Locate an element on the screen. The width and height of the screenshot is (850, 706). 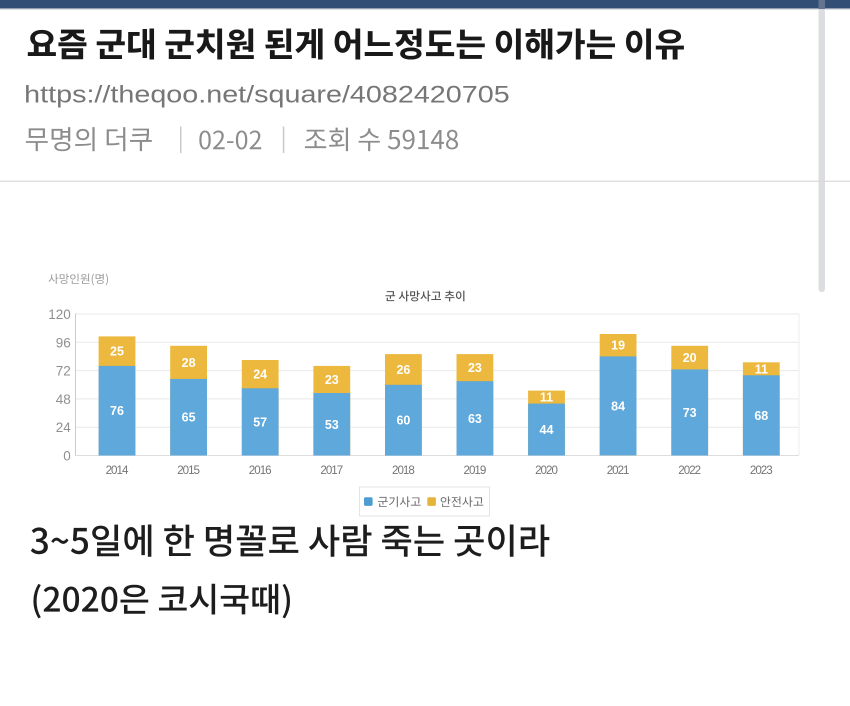
svg-text: 65 is located at coordinates (189, 418).